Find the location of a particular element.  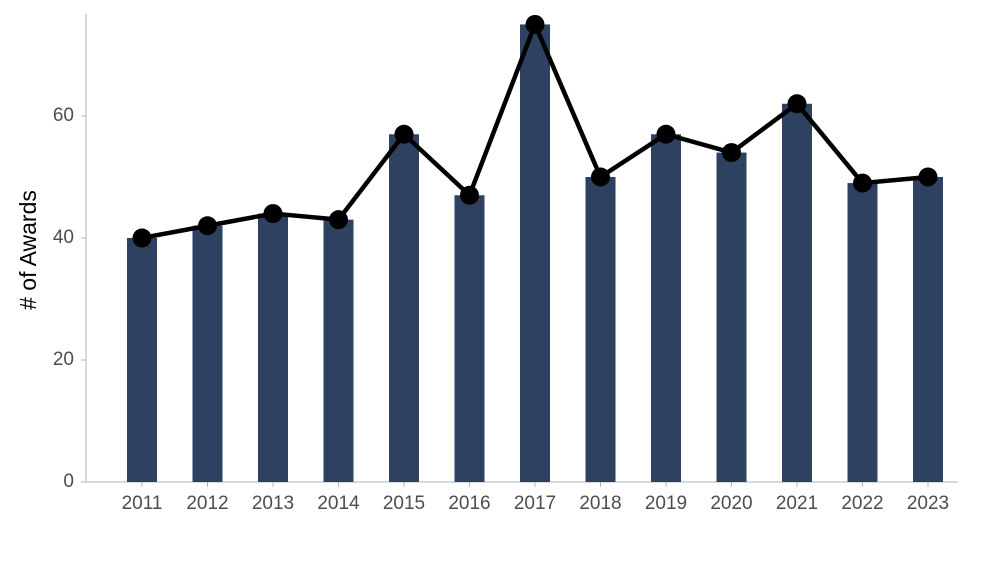

x-tick-label: 2017 is located at coordinates (535, 503).